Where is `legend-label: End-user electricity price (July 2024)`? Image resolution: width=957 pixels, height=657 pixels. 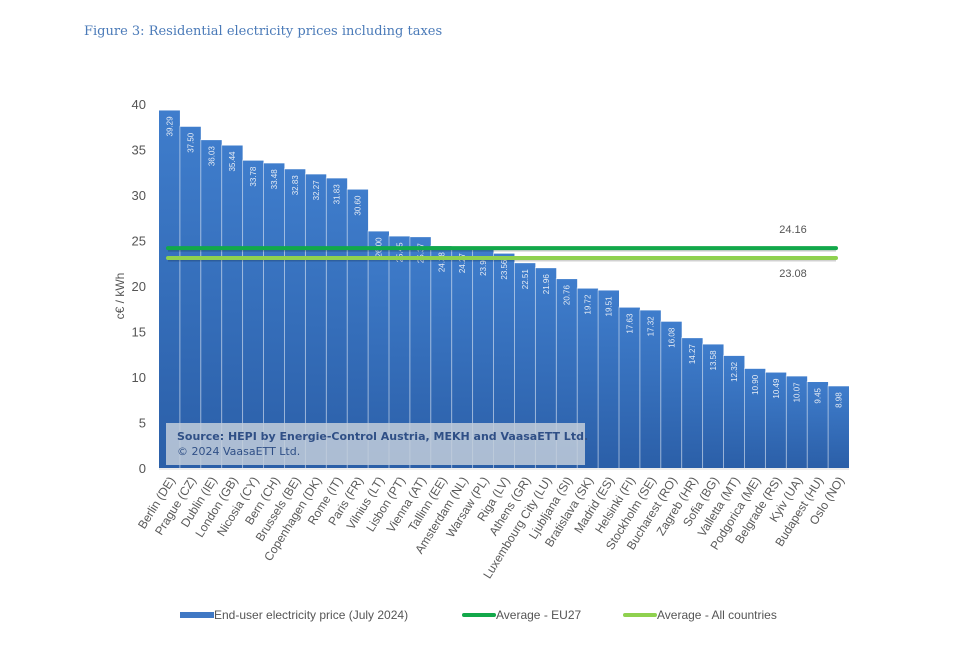
legend-label: End-user electricity price (July 2024) is located at coordinates (311, 615).